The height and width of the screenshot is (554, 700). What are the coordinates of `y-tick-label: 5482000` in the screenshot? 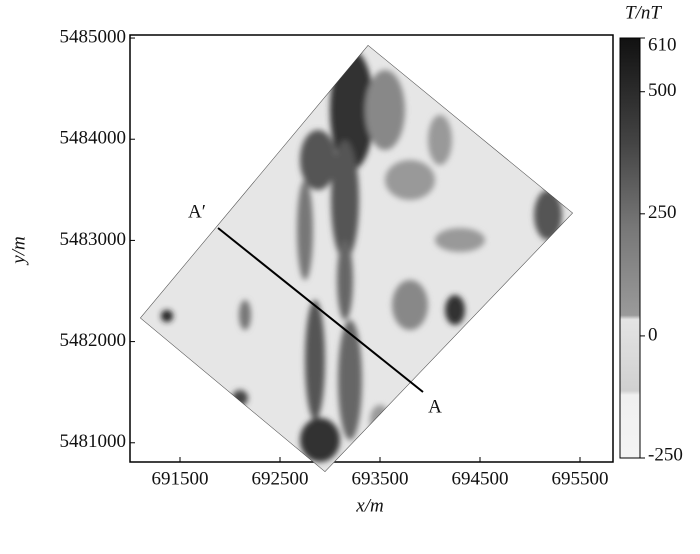 It's located at (93, 340).